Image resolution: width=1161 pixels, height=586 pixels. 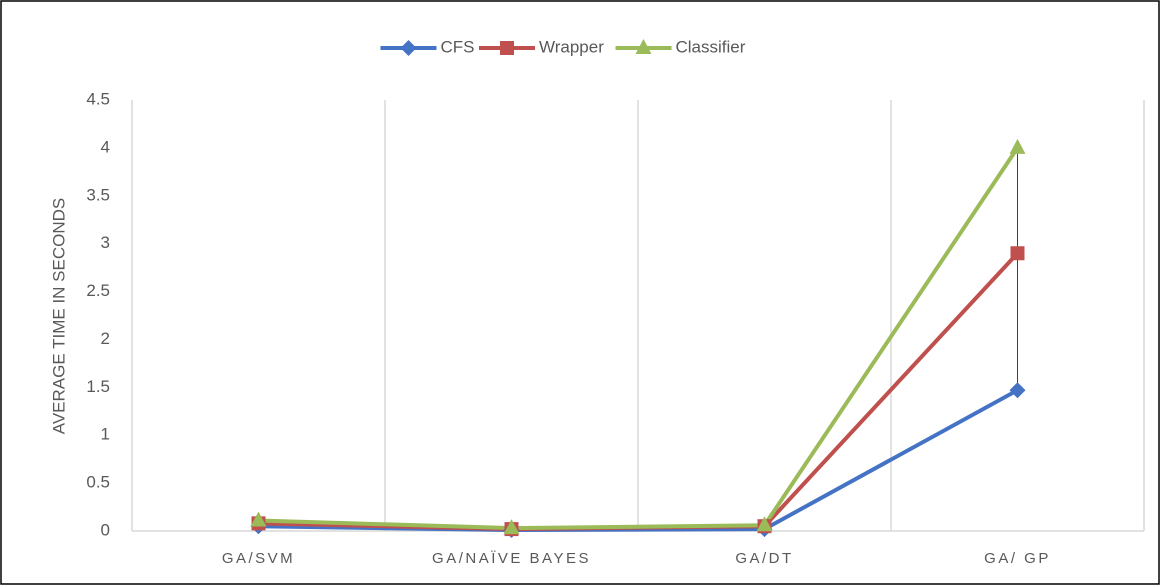 What do you see at coordinates (98, 194) in the screenshot?
I see `y-tick-label: 3.5` at bounding box center [98, 194].